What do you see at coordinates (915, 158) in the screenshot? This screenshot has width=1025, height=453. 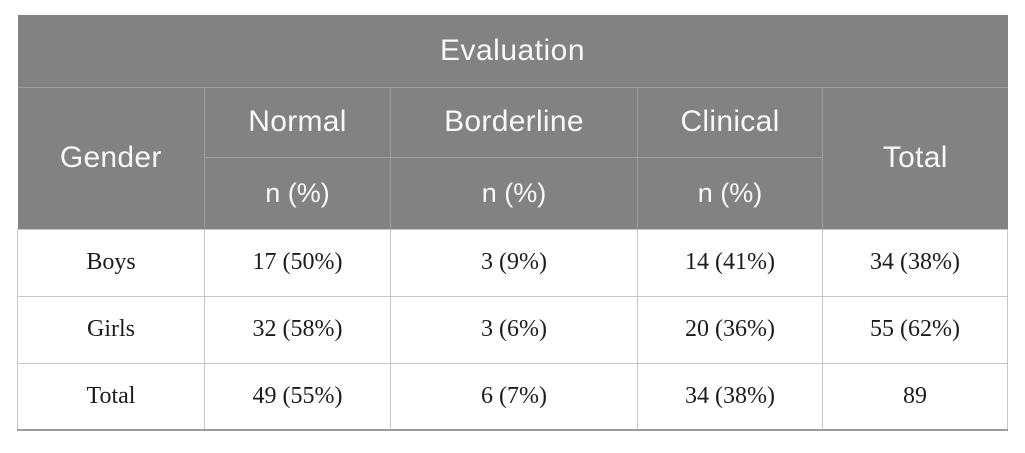 I see `col-header-total: Total` at bounding box center [915, 158].